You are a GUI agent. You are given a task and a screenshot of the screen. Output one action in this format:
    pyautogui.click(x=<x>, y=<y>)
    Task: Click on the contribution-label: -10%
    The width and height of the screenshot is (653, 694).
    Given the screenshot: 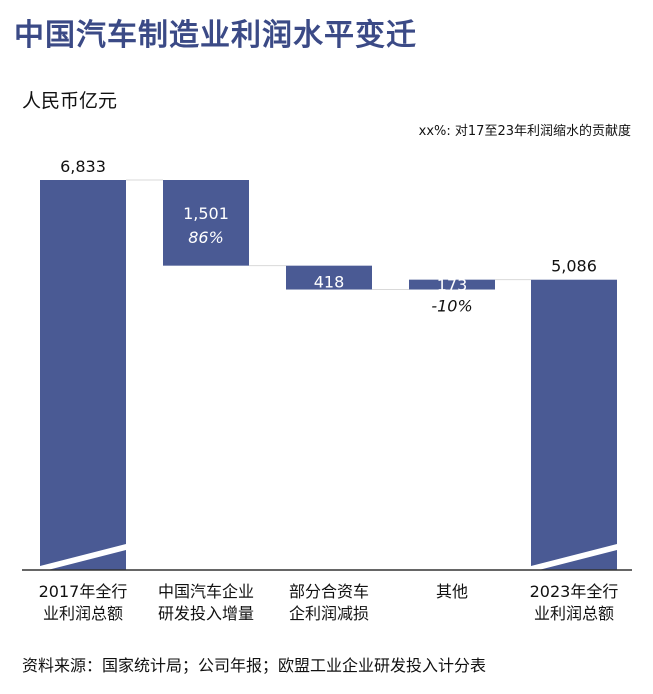 What is the action you would take?
    pyautogui.click(x=451, y=306)
    